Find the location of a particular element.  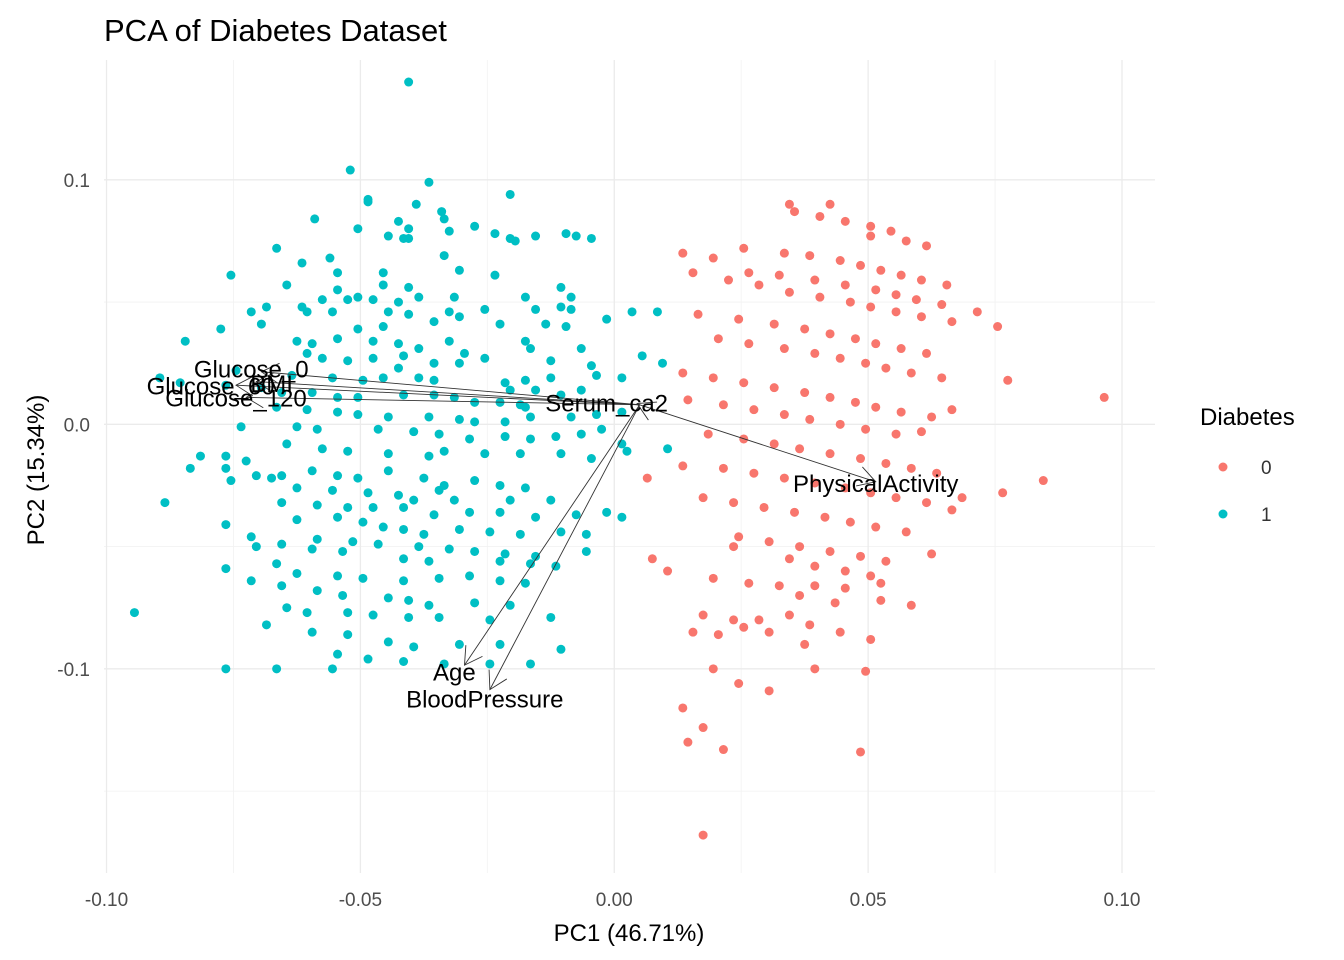

loading-arrow is located at coordinates (448, 393).